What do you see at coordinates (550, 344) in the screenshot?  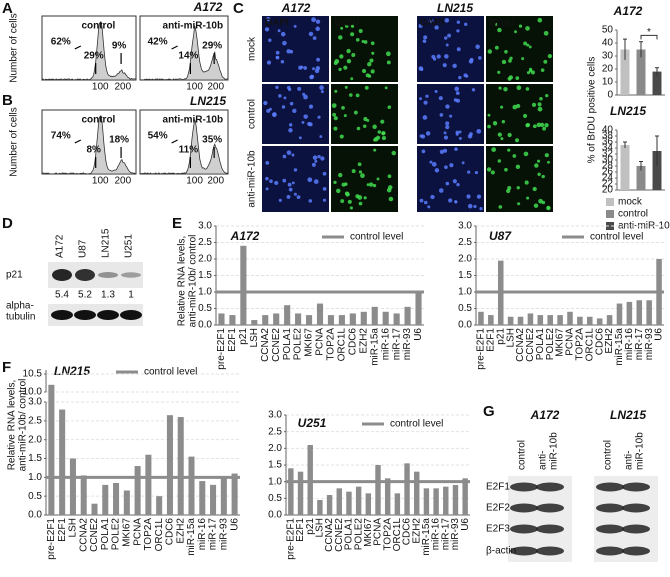 I see `x-tick-label: POLE2` at bounding box center [550, 344].